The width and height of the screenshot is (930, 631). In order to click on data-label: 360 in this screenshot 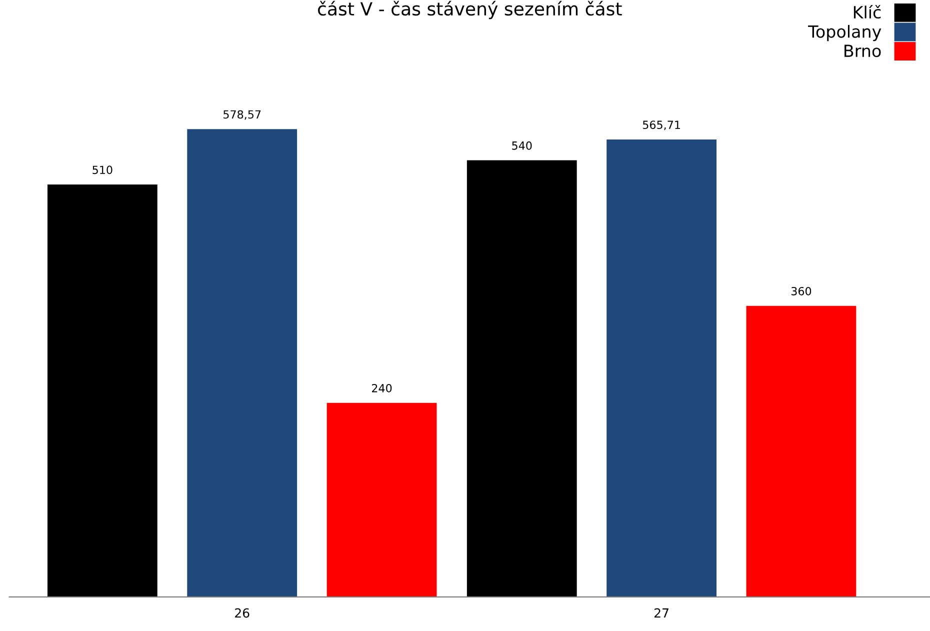, I will do `click(801, 291)`.